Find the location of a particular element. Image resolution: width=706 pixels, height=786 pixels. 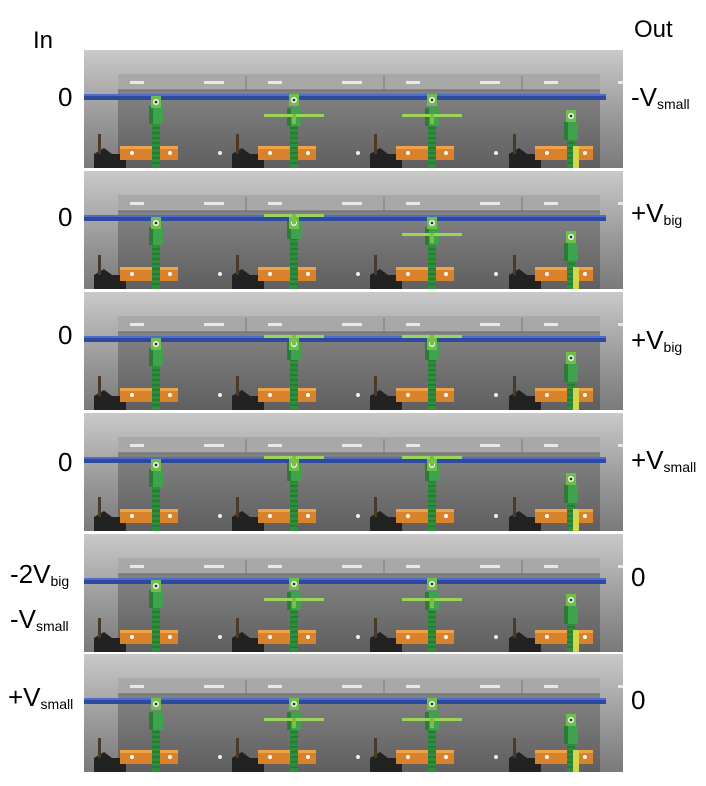

output-label-4: +Vsmall is located at coordinates (664, 460).